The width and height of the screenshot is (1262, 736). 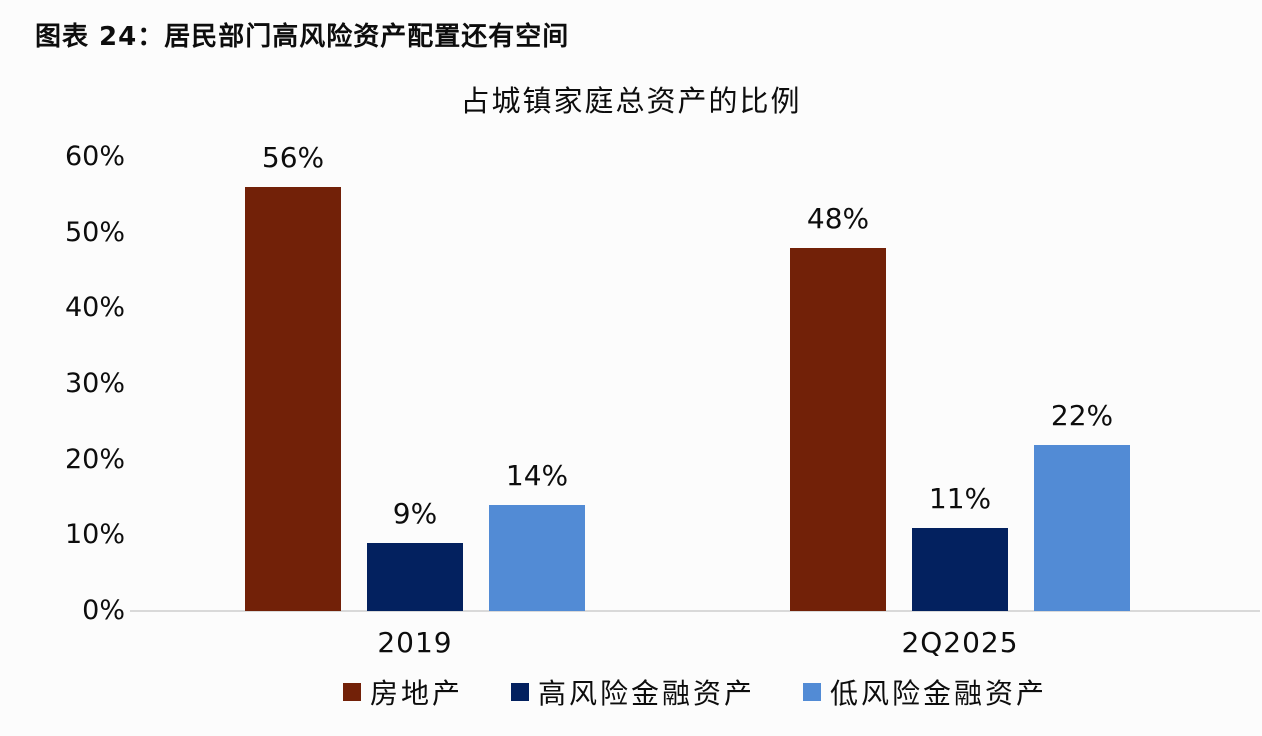 I want to click on x-axis-line, so click(x=695, y=611).